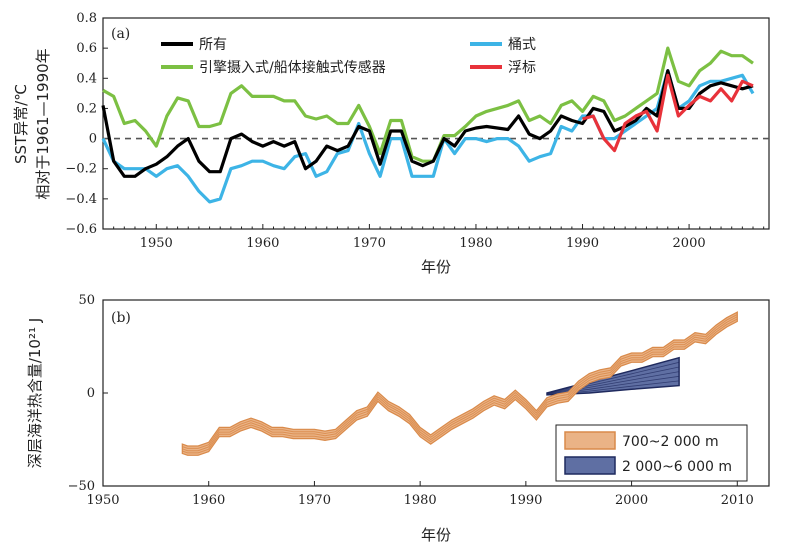 This screenshot has width=800, height=552. I want to click on panel-b-xlabel: 年份, so click(436, 535).